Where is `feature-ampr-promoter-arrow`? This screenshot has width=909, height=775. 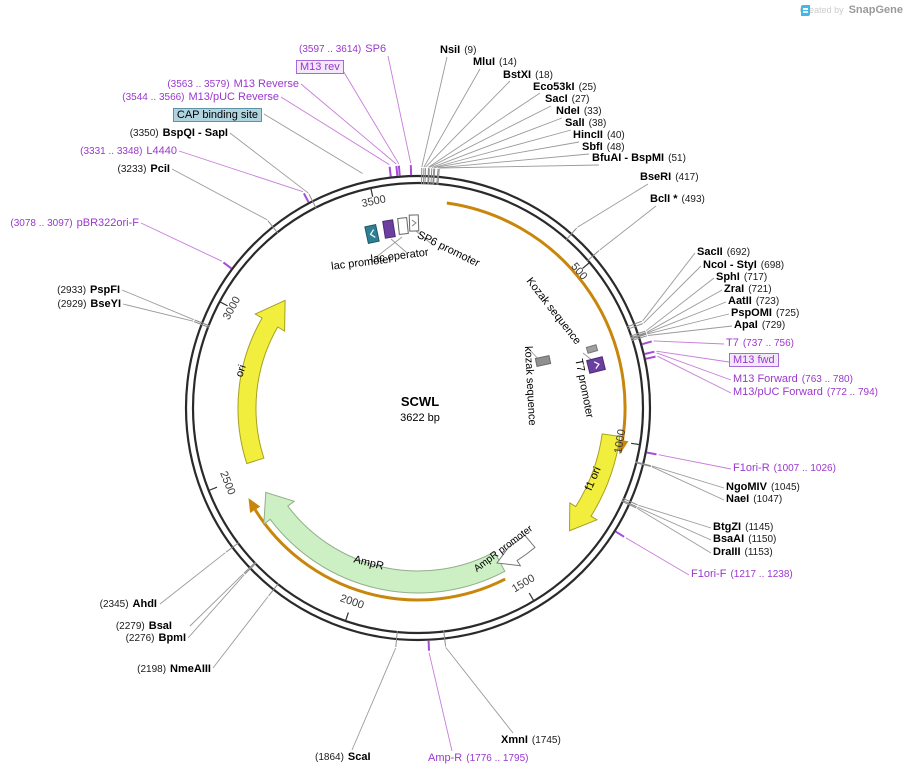
feature-ampr-promoter-arrow is located at coordinates (516, 550).